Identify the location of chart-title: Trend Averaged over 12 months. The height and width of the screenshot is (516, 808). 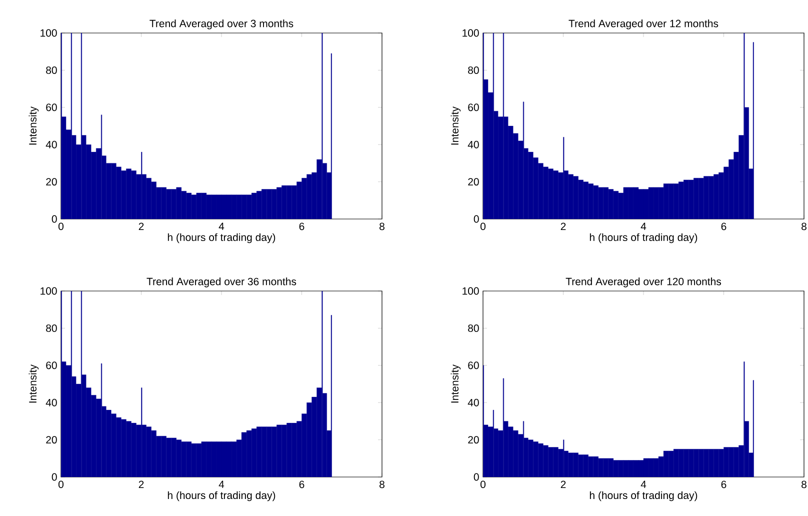
(643, 25).